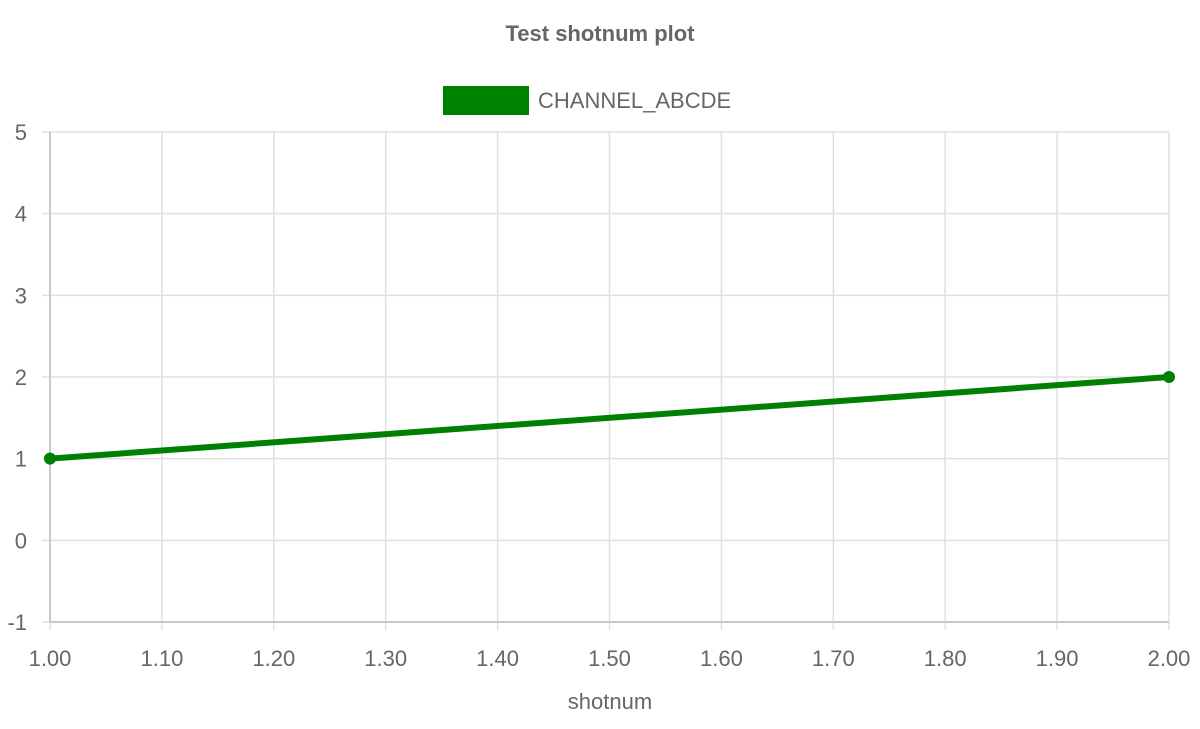 The height and width of the screenshot is (729, 1200). What do you see at coordinates (833, 658) in the screenshot?
I see `x-tick-label: 1.70` at bounding box center [833, 658].